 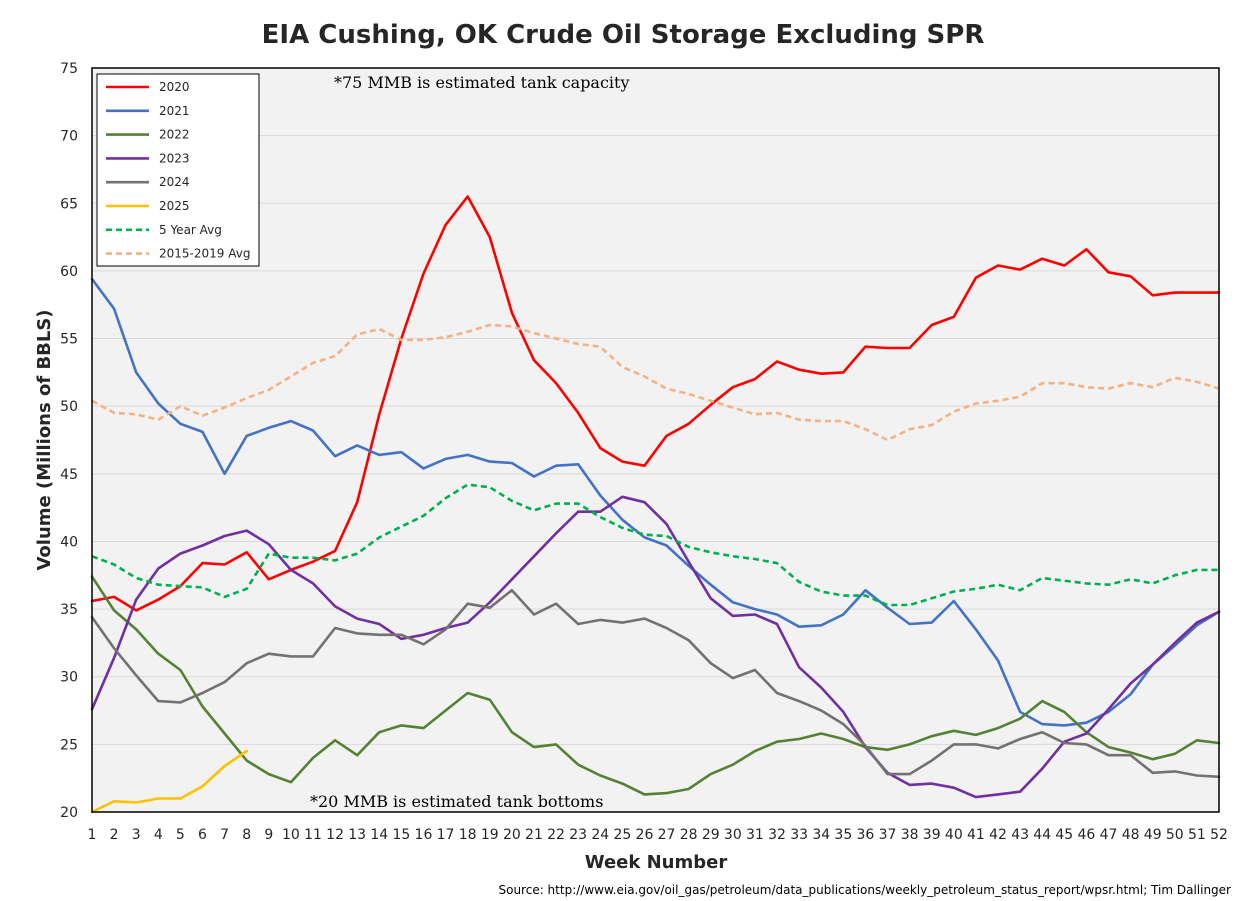 I want to click on x-tick-label: 42, so click(x=998, y=835).